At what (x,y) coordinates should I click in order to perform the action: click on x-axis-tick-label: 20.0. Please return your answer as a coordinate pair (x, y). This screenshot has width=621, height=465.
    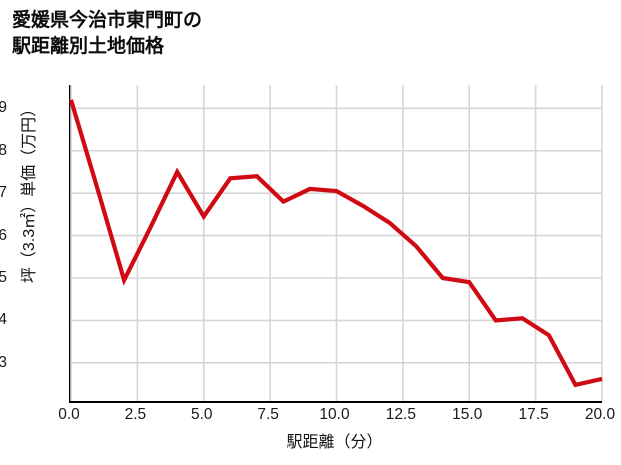
    Looking at the image, I should click on (600, 414).